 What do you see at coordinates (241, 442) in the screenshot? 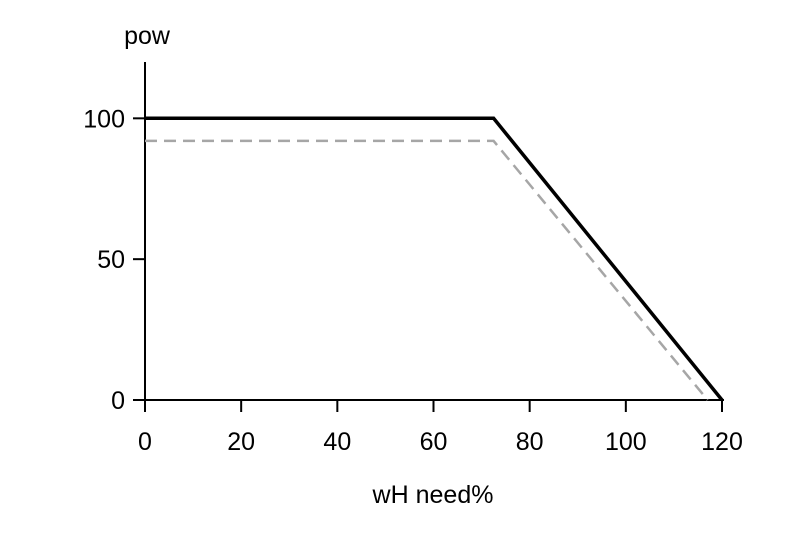
I see `x-tick-label: 20` at bounding box center [241, 442].